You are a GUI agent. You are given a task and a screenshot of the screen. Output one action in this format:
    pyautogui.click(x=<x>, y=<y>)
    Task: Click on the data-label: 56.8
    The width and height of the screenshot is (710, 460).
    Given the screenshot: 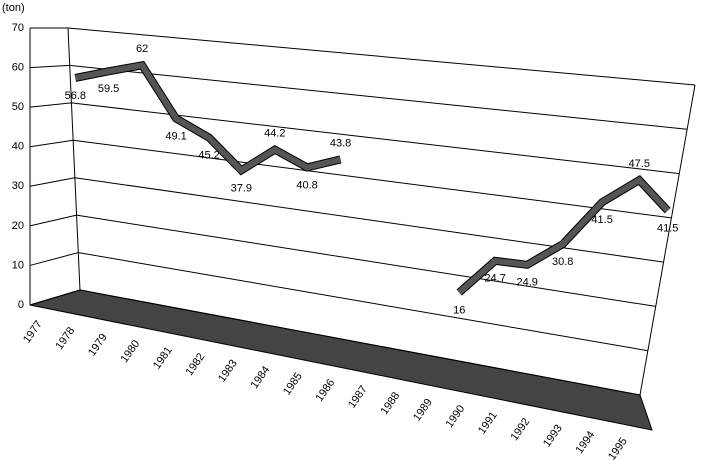 What is the action you would take?
    pyautogui.click(x=75, y=96)
    